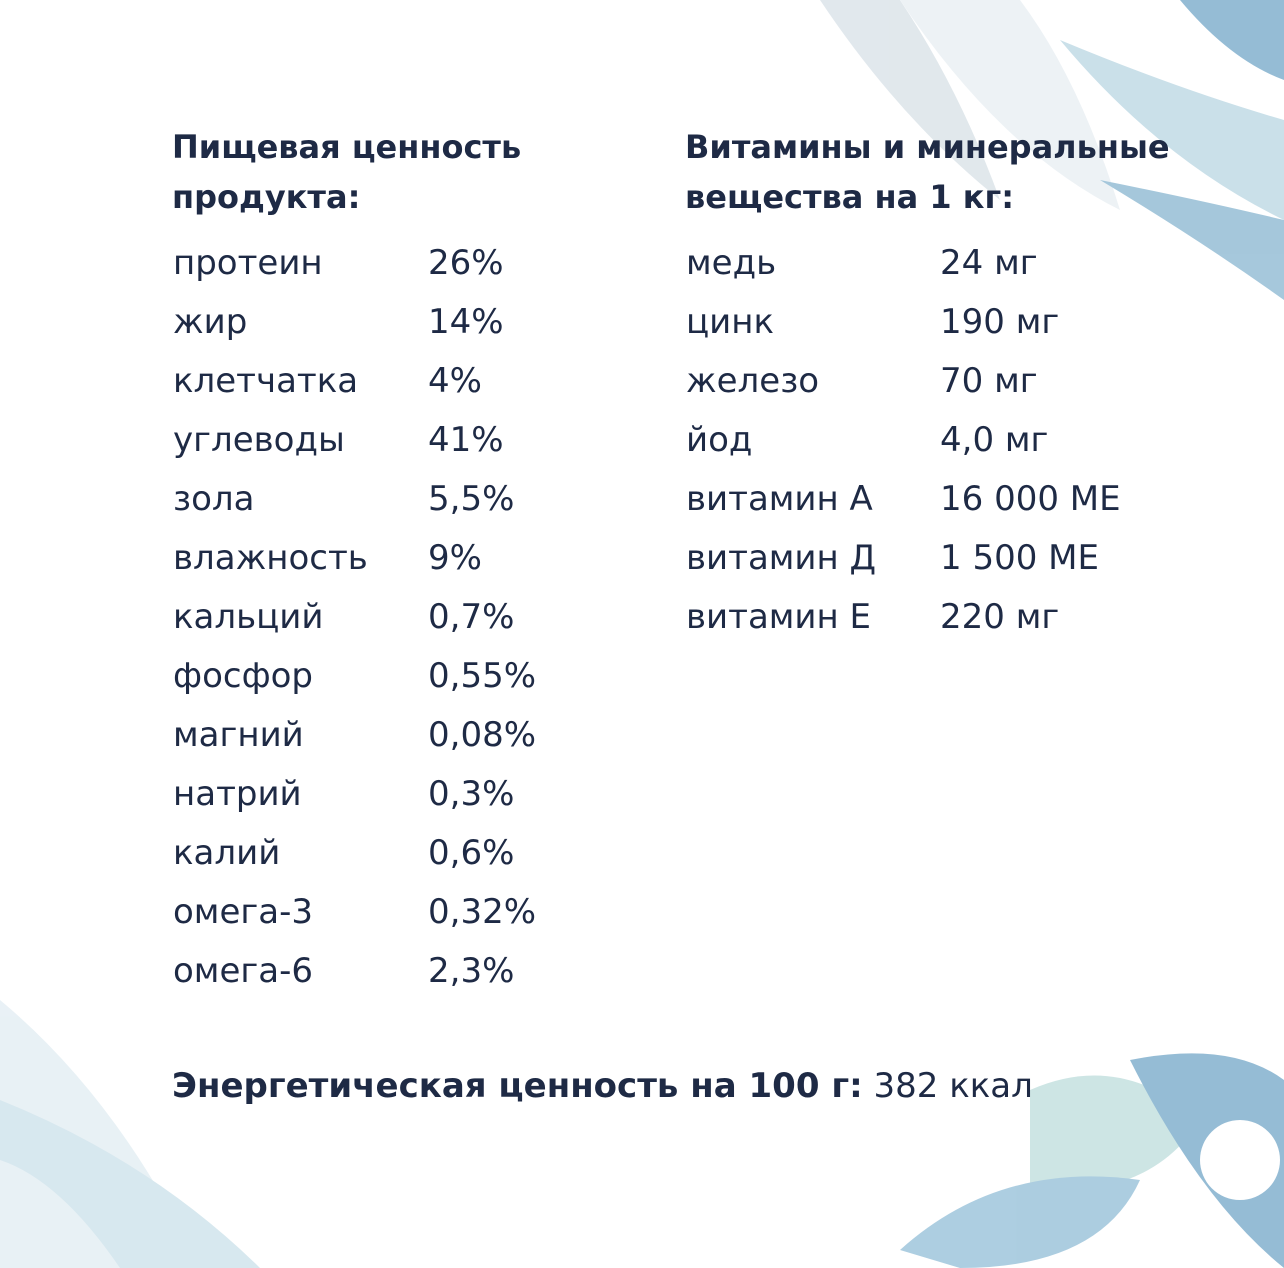 The width and height of the screenshot is (1284, 1268). What do you see at coordinates (466, 263) in the screenshot?
I see `row-value: 26%` at bounding box center [466, 263].